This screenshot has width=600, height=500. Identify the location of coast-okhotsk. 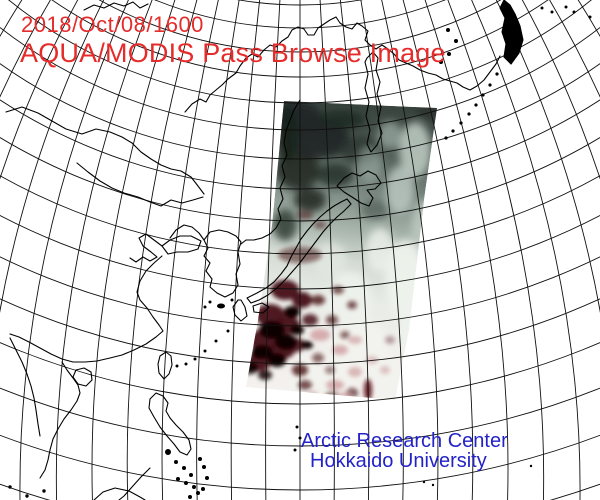
(342, 64).